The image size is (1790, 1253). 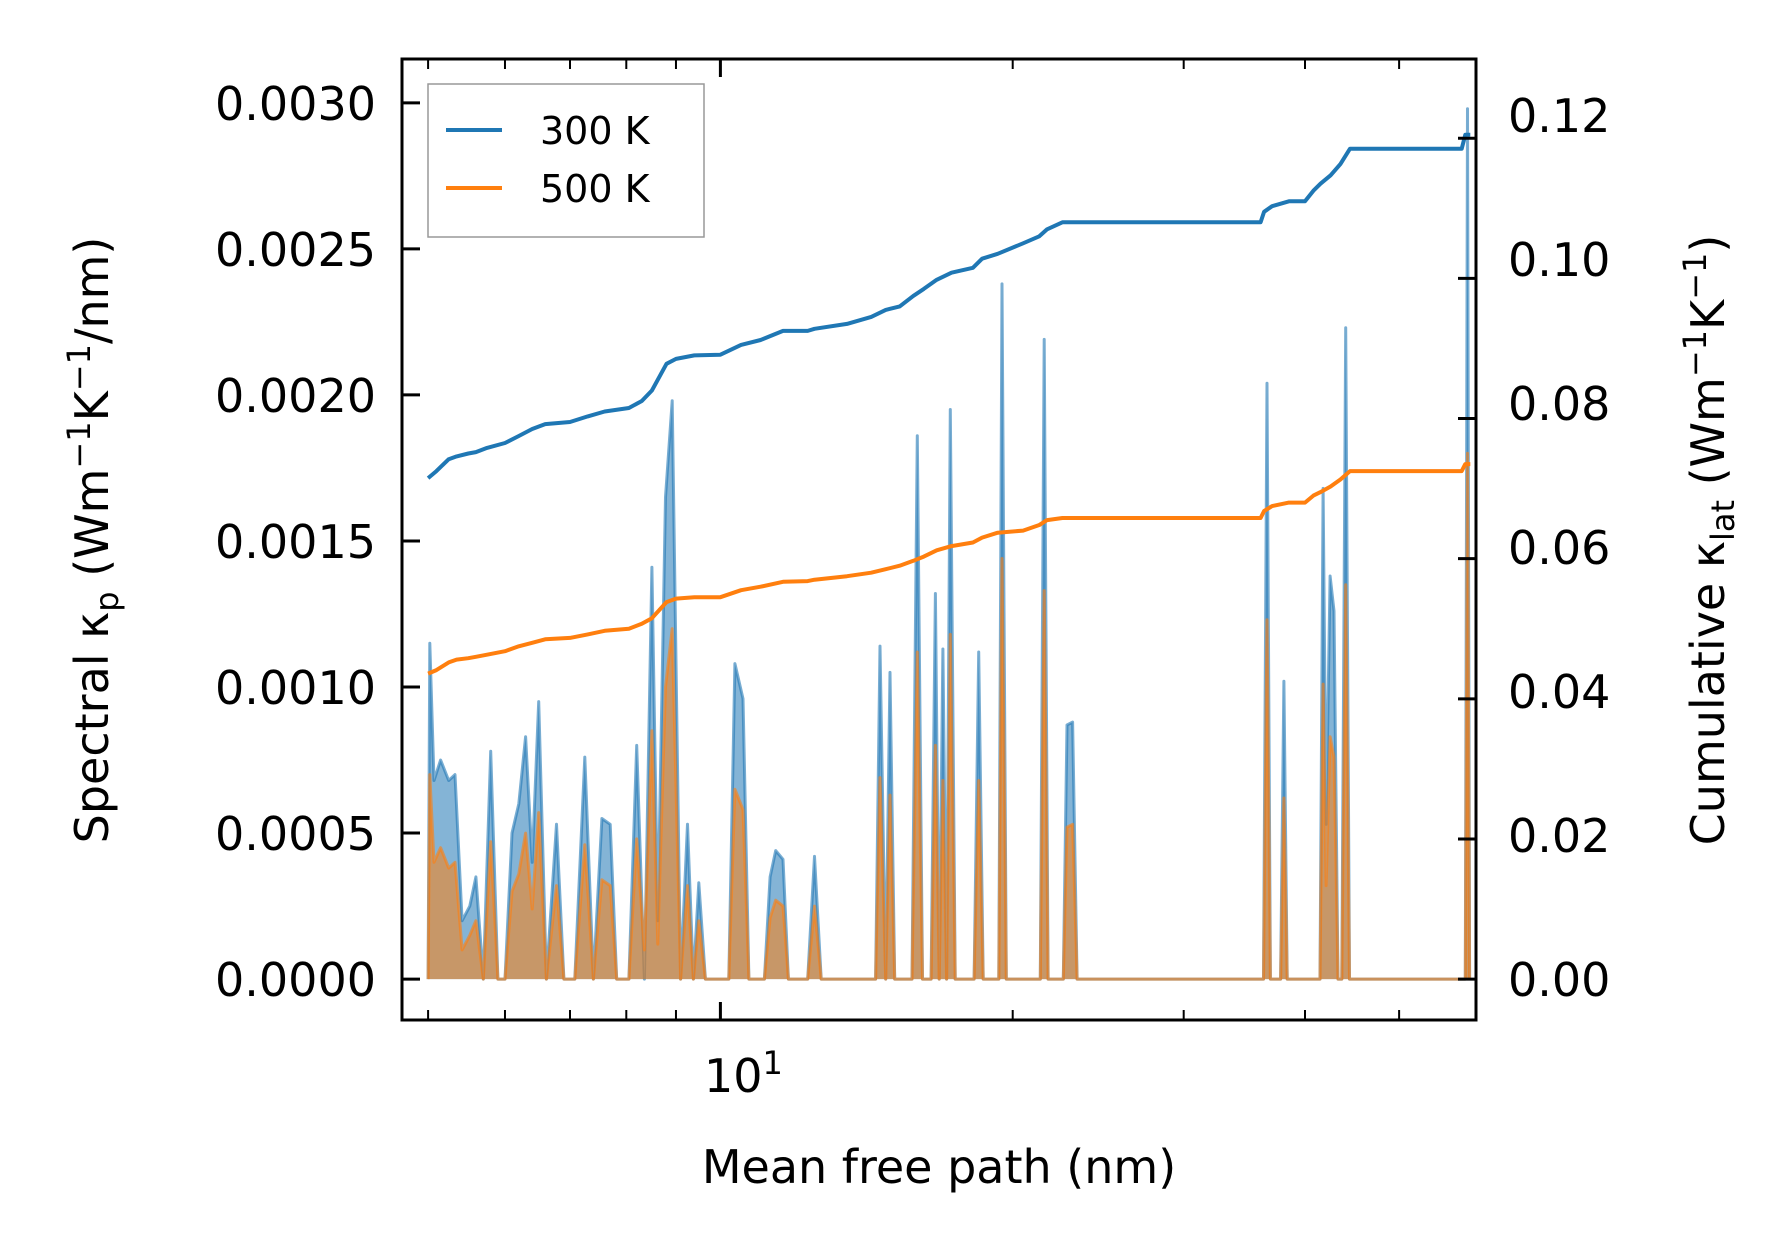 What do you see at coordinates (295, 688) in the screenshot?
I see `y-left-tick-label: 0.0010` at bounding box center [295, 688].